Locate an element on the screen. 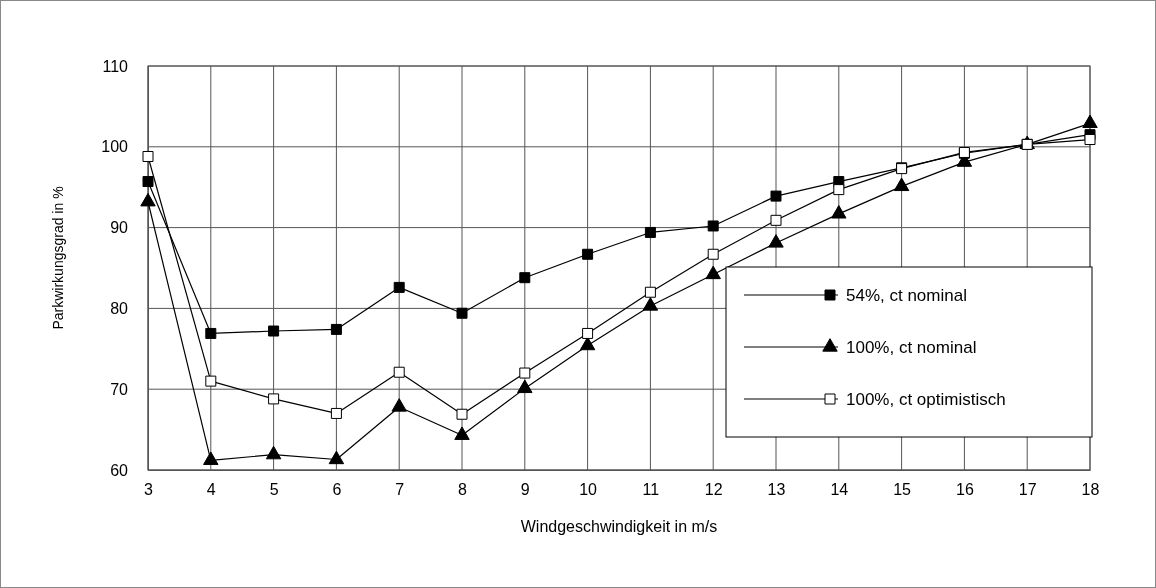  legend-label: 100%, ct optimistisch is located at coordinates (926, 399).